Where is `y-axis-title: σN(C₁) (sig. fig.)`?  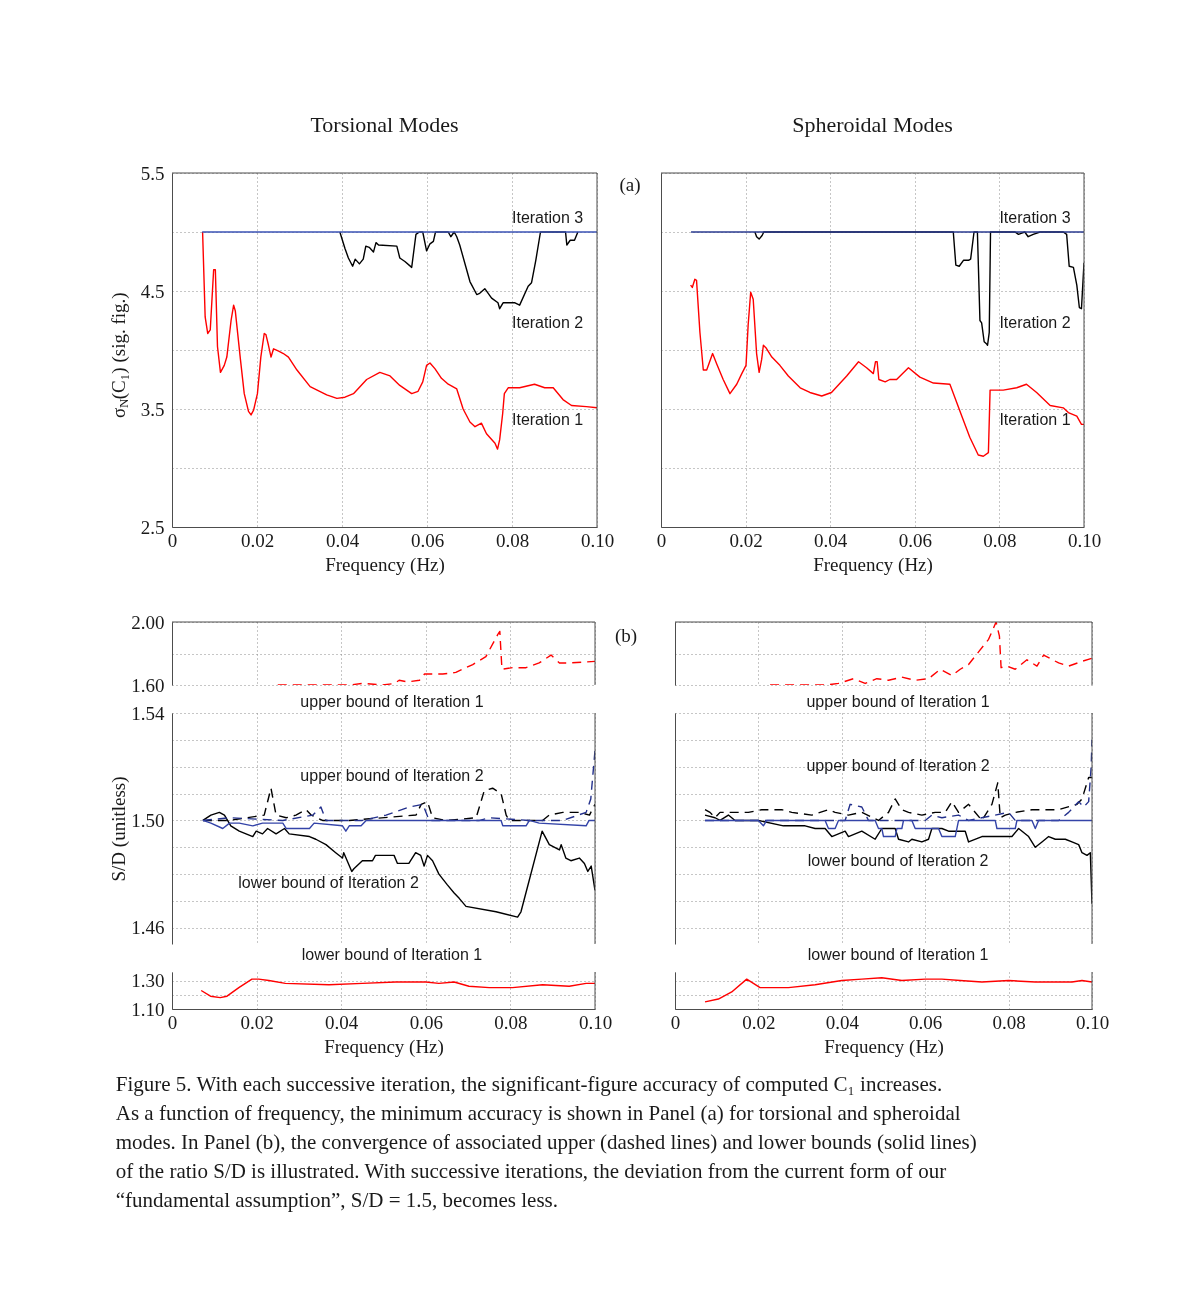
y-axis-title: σN(C₁) (sig. fig.) is located at coordinates (119, 355).